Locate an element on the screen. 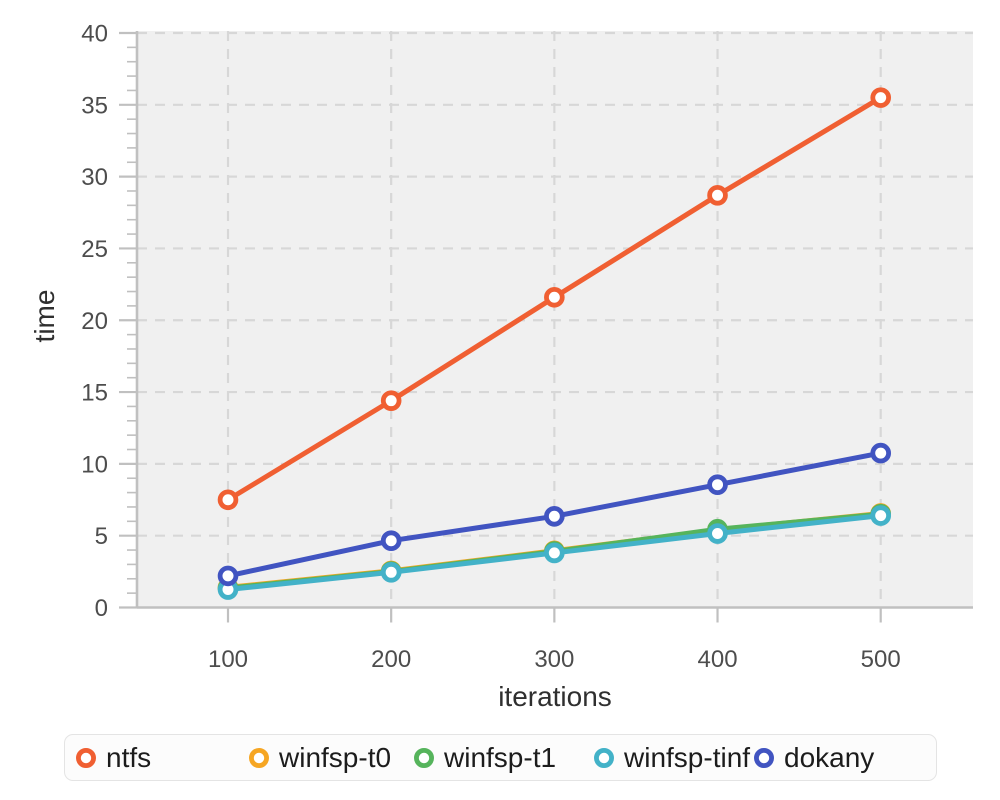 The height and width of the screenshot is (800, 1000). legend-item-winfsp-t1: winfsp-t1 is located at coordinates (503, 757).